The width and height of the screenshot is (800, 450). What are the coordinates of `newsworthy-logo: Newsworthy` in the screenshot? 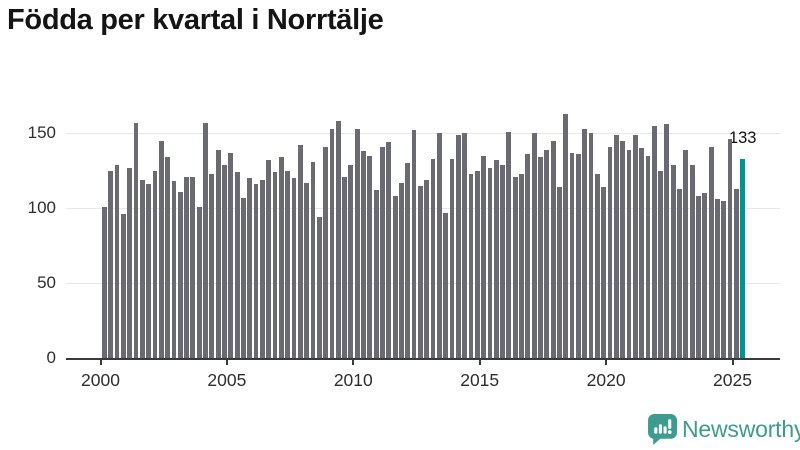 It's located at (724, 429).